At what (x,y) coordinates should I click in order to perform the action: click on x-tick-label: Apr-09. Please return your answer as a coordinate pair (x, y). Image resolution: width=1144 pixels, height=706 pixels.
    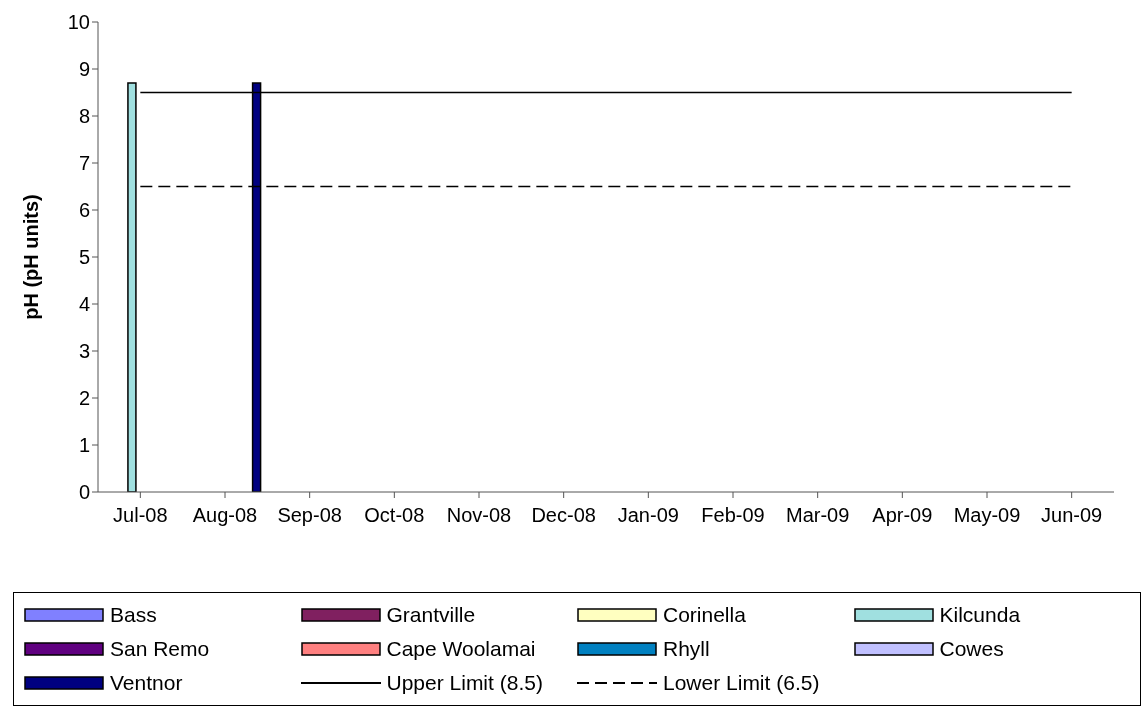
    Looking at the image, I should click on (902, 515).